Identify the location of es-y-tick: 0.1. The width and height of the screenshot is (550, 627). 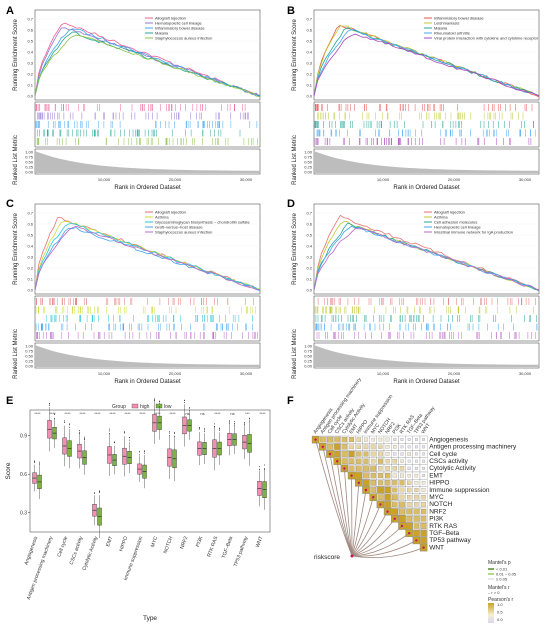
(30, 85).